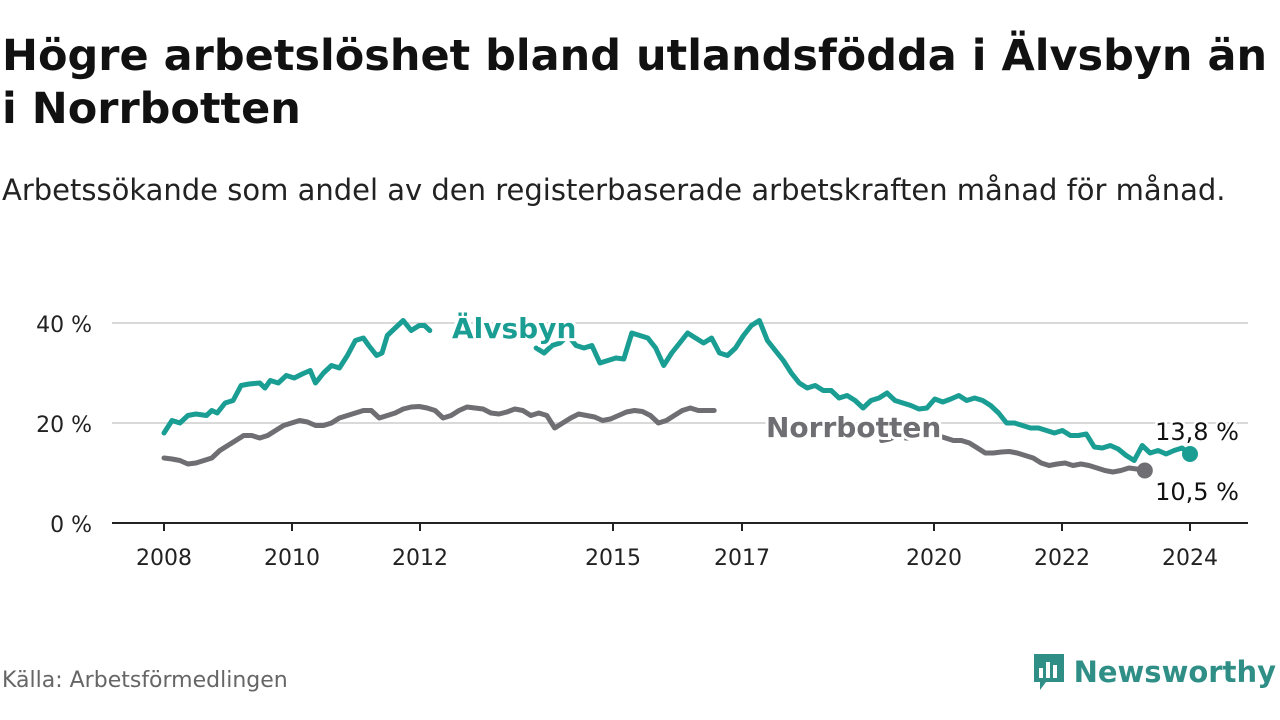  Describe the element at coordinates (145, 680) in the screenshot. I see `source-note: Källa: Arbetsförmedlingen` at that location.